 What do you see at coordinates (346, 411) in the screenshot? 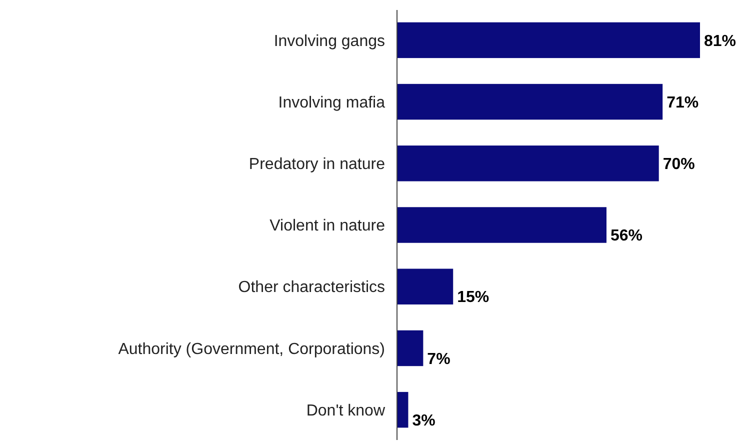
I see `y-tick-label: Don't know` at bounding box center [346, 411].